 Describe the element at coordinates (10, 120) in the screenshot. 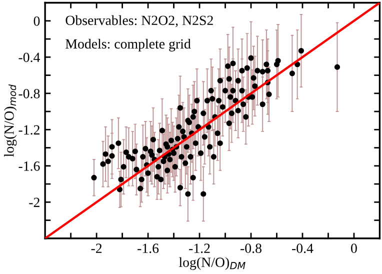

I see `y-axis-title: log(N/O)$_{mod}$` at that location.